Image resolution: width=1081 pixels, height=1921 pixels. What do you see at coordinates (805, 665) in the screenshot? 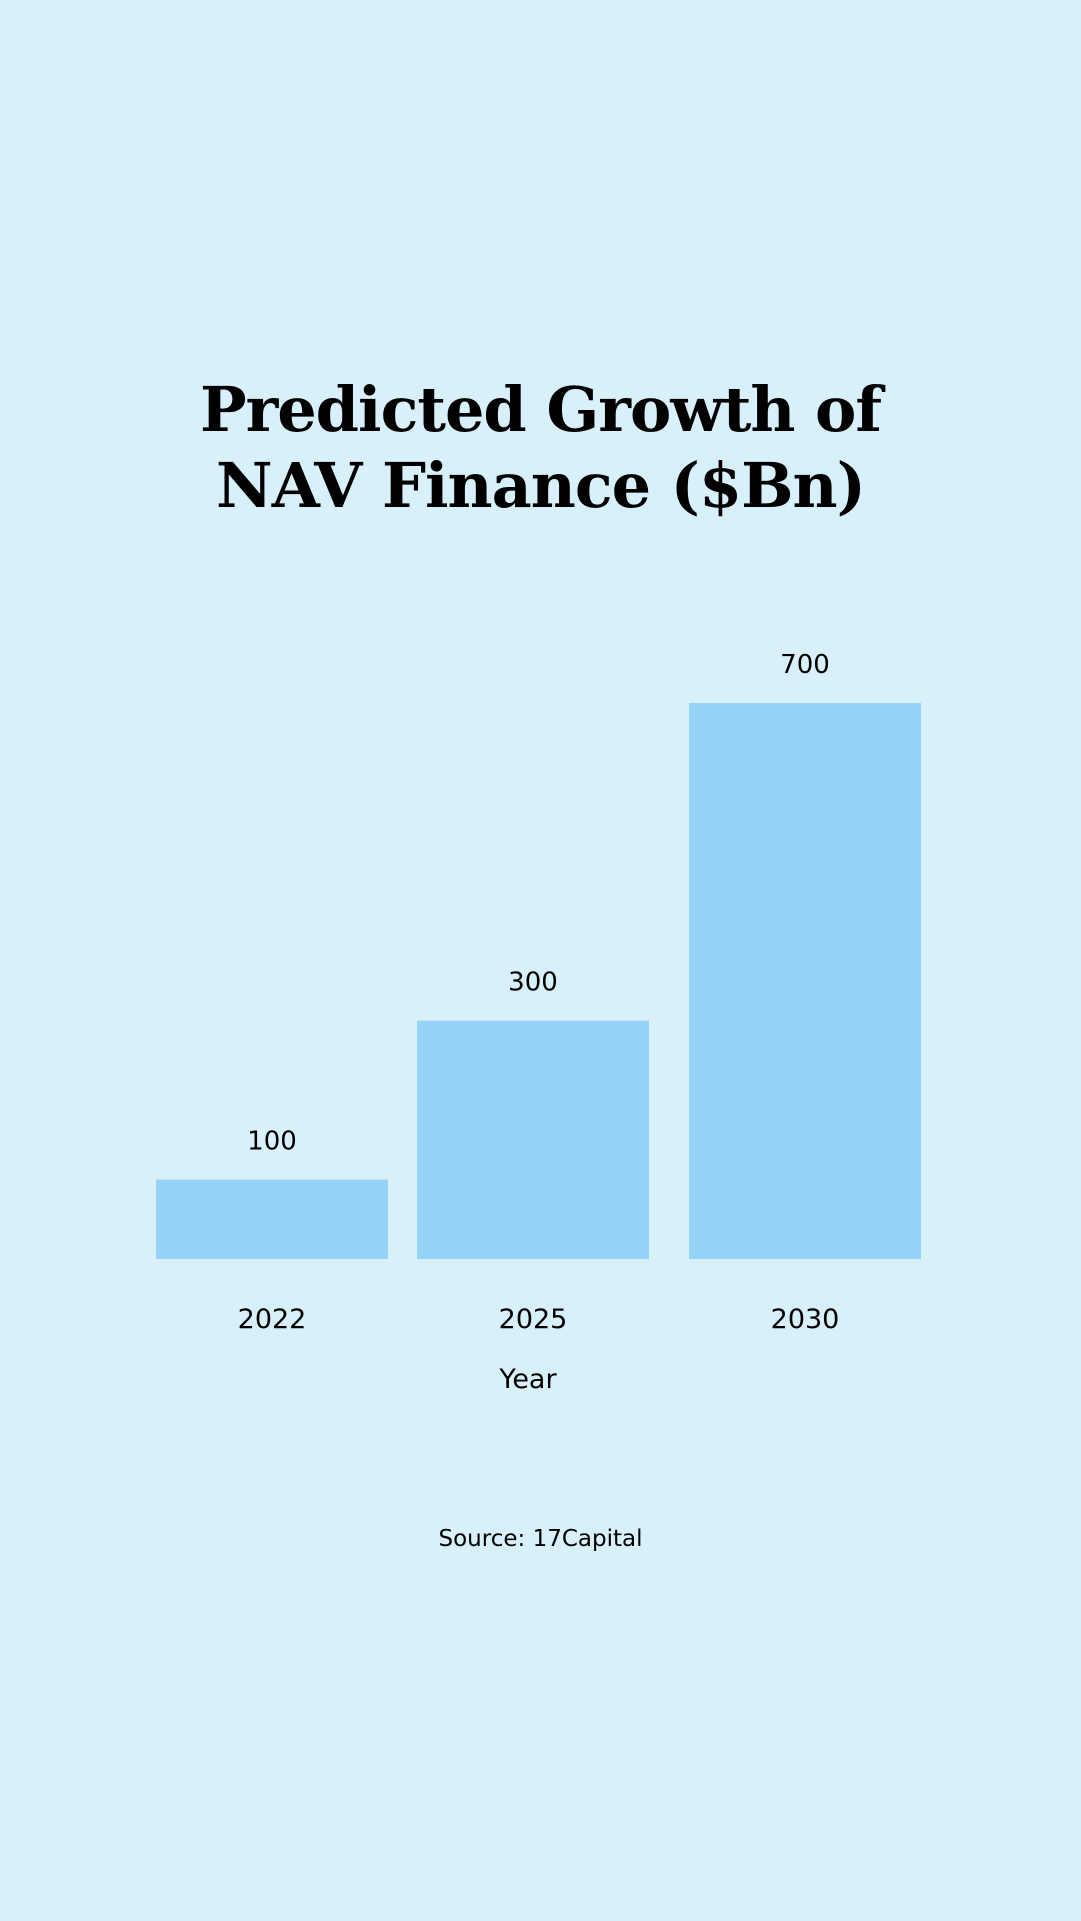
I see `value-label-2030: 700` at bounding box center [805, 665].